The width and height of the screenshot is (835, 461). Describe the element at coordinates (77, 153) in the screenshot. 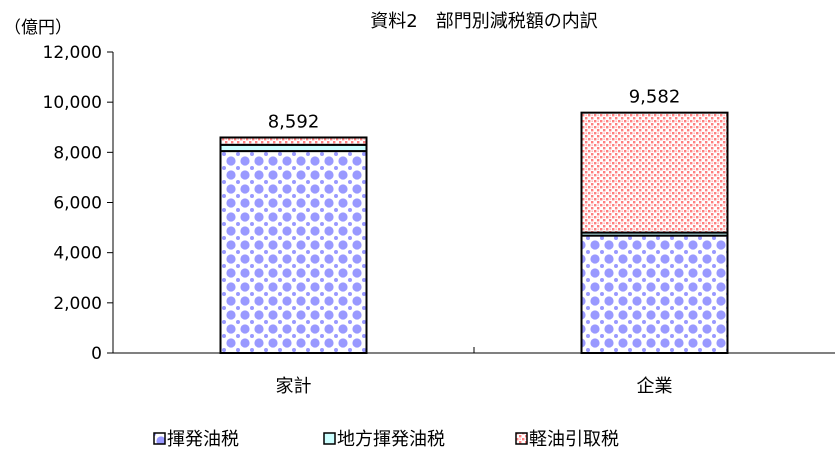

I see `y-tick-label: 8,000` at that location.